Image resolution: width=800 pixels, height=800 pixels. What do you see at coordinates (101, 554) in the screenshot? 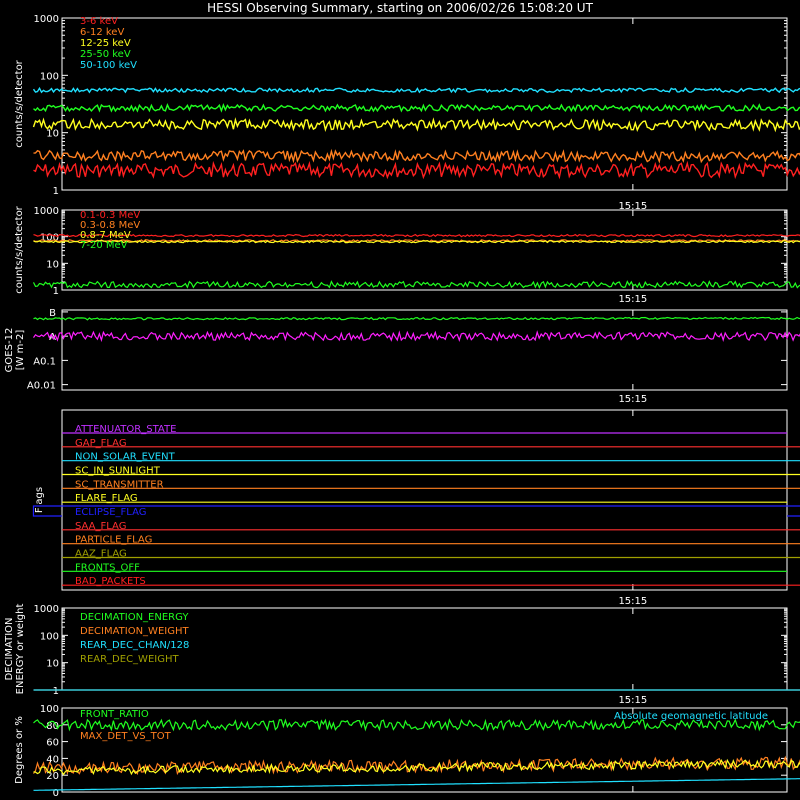
I see `flag-label: AAZ_FLAG` at bounding box center [101, 554].